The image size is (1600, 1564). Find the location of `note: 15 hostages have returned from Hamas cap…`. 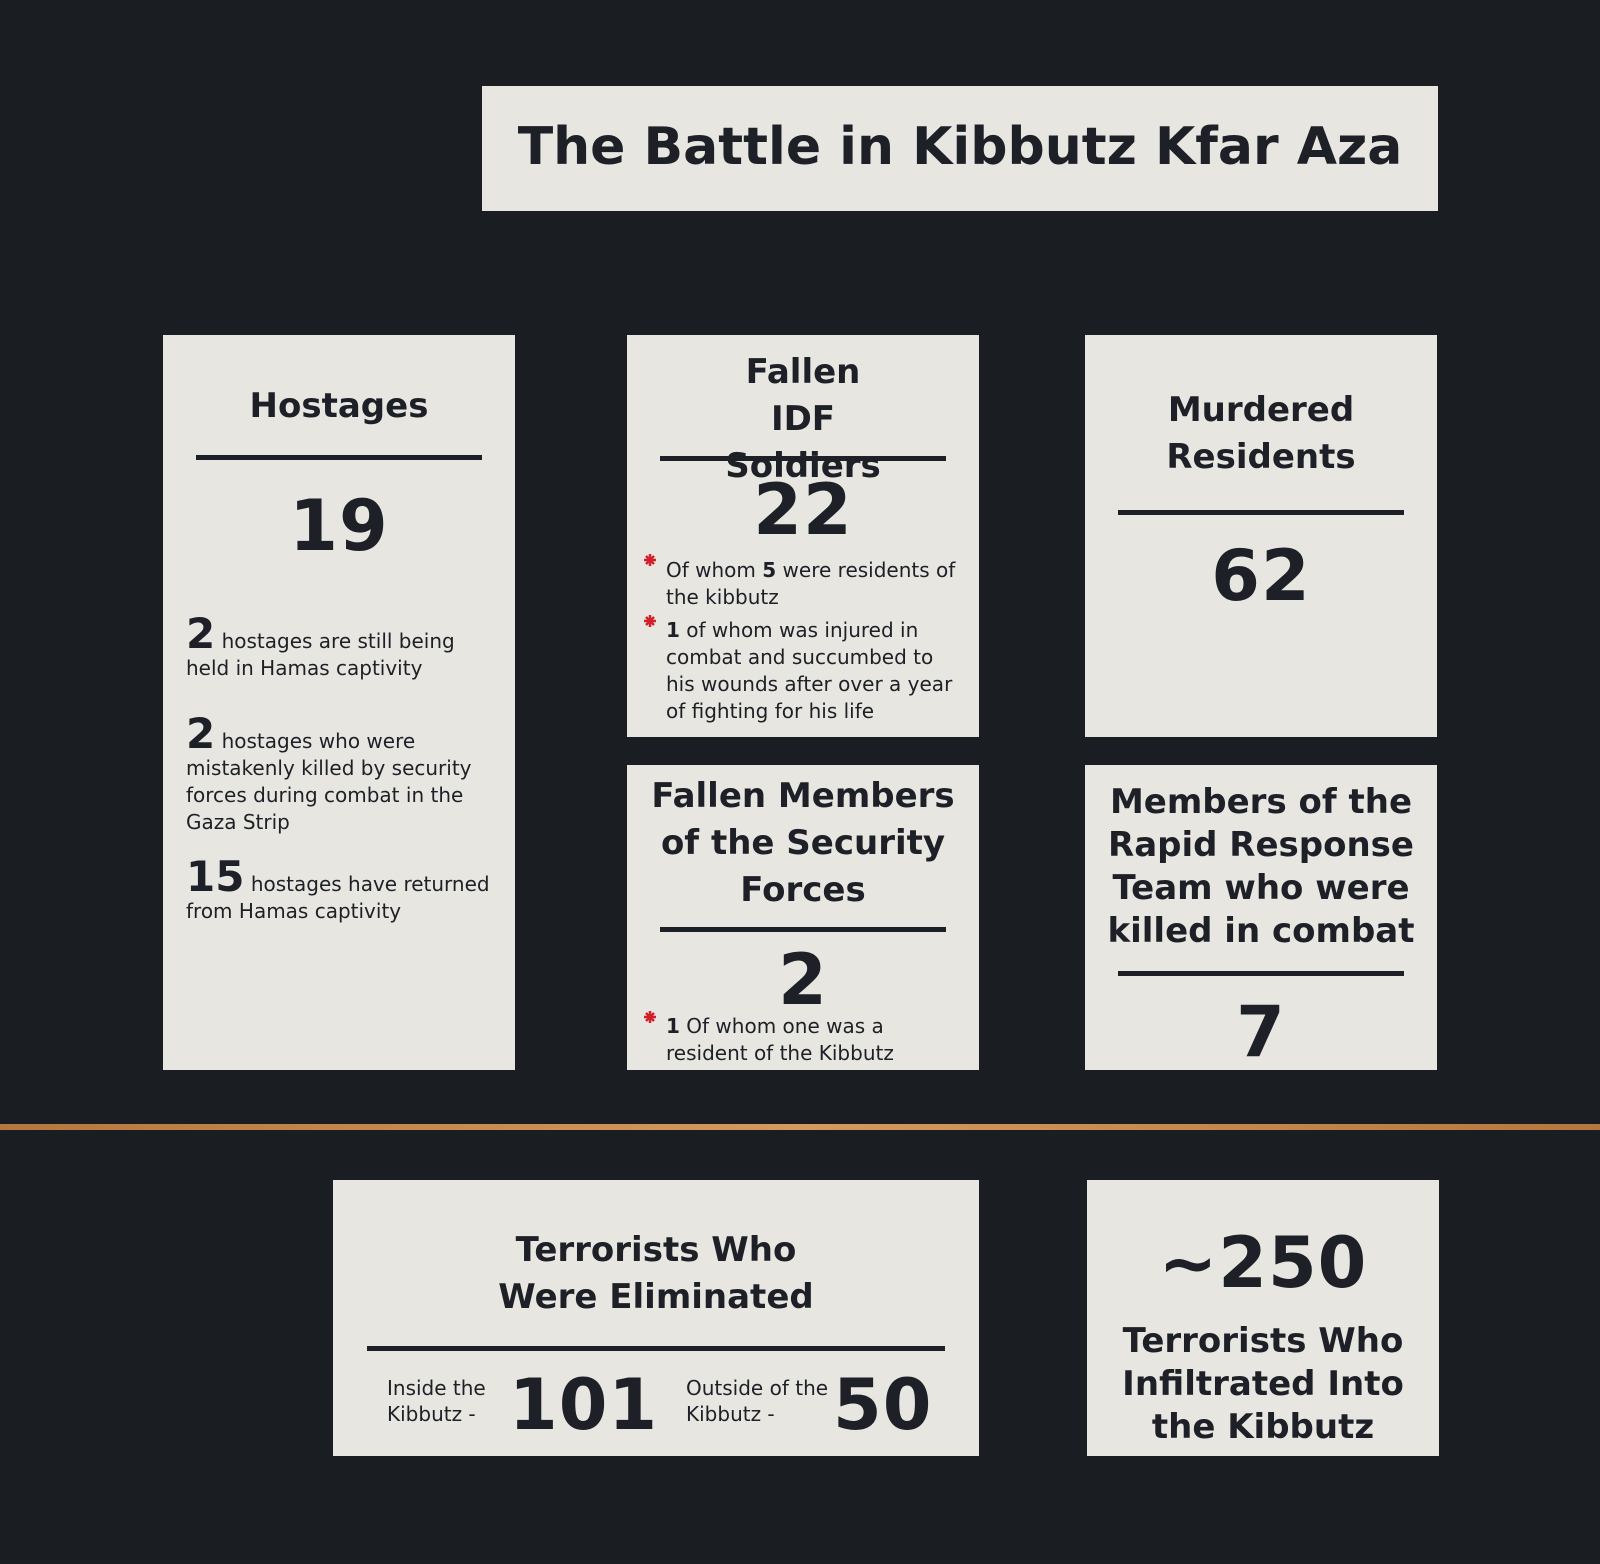

note: 15 hostages have returned from Hamas cap… is located at coordinates (341, 890).